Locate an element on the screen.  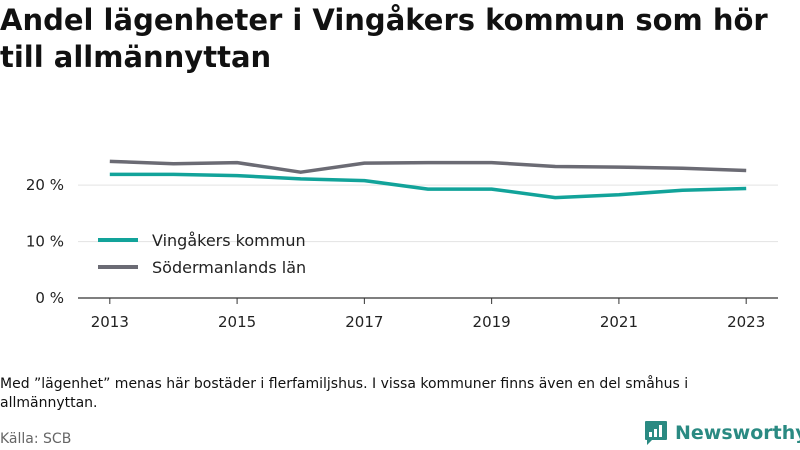
x-tick-label: 2023 is located at coordinates (746, 322).